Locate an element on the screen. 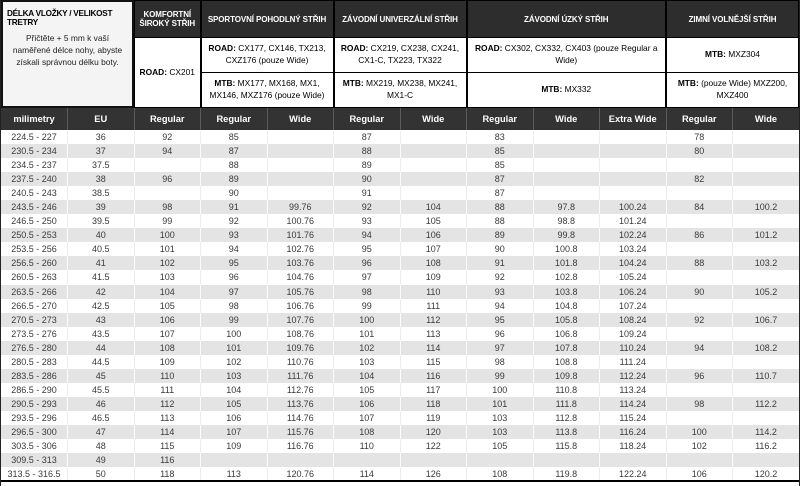 This screenshot has height=486, width=800. size-cell: 40.5 is located at coordinates (101, 249).